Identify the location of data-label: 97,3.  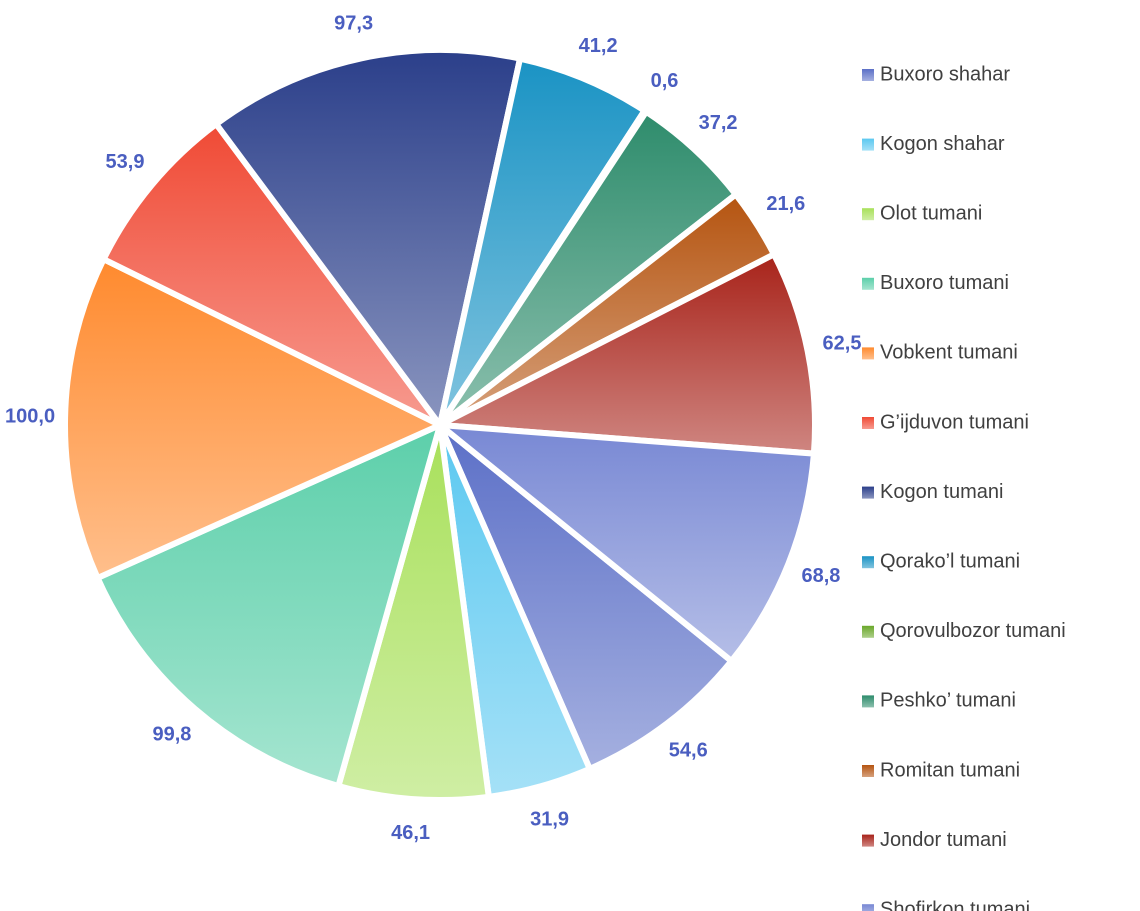
(353, 23).